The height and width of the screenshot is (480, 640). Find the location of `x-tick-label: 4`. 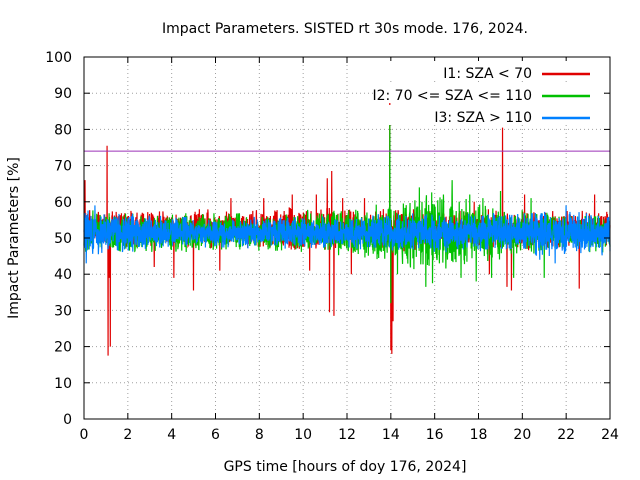

x-tick-label: 4 is located at coordinates (171, 435).